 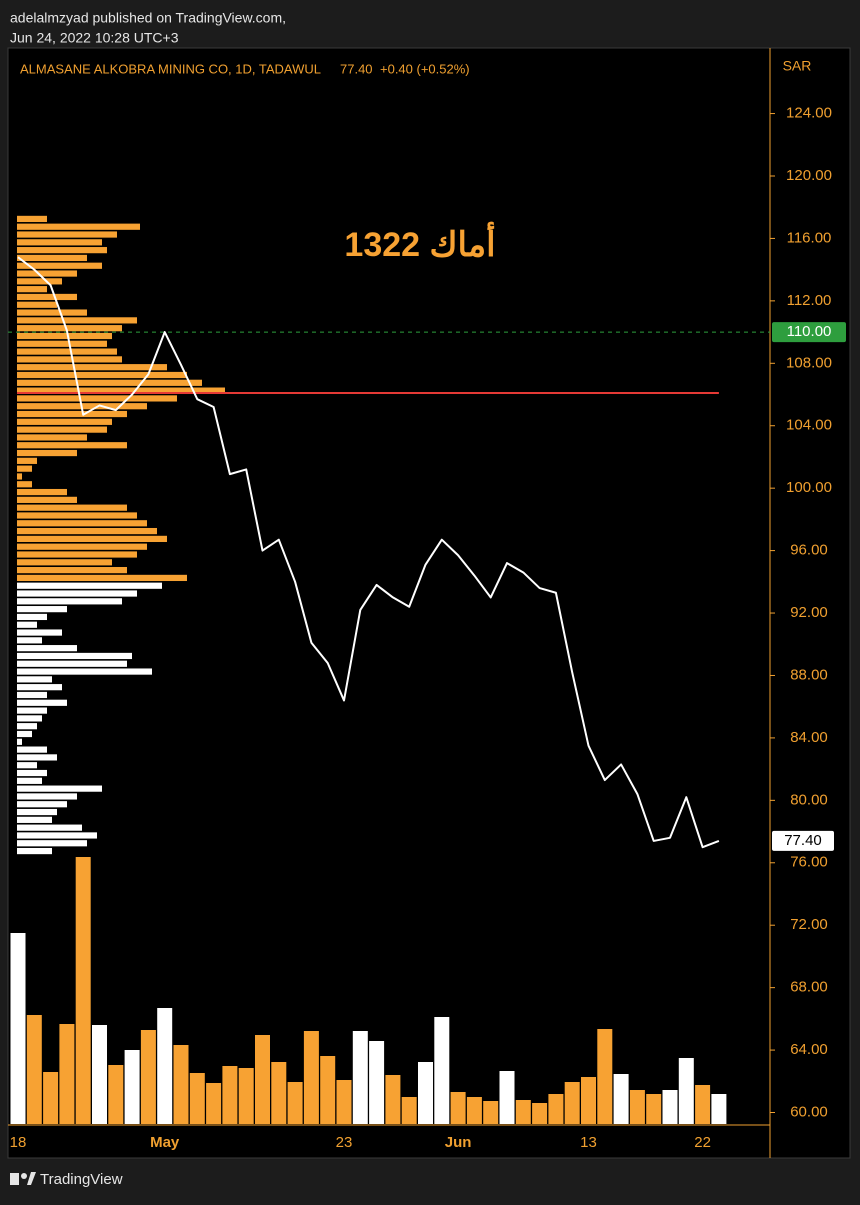 I want to click on legend-change: +0.40 (+0.52%), so click(x=425, y=68).